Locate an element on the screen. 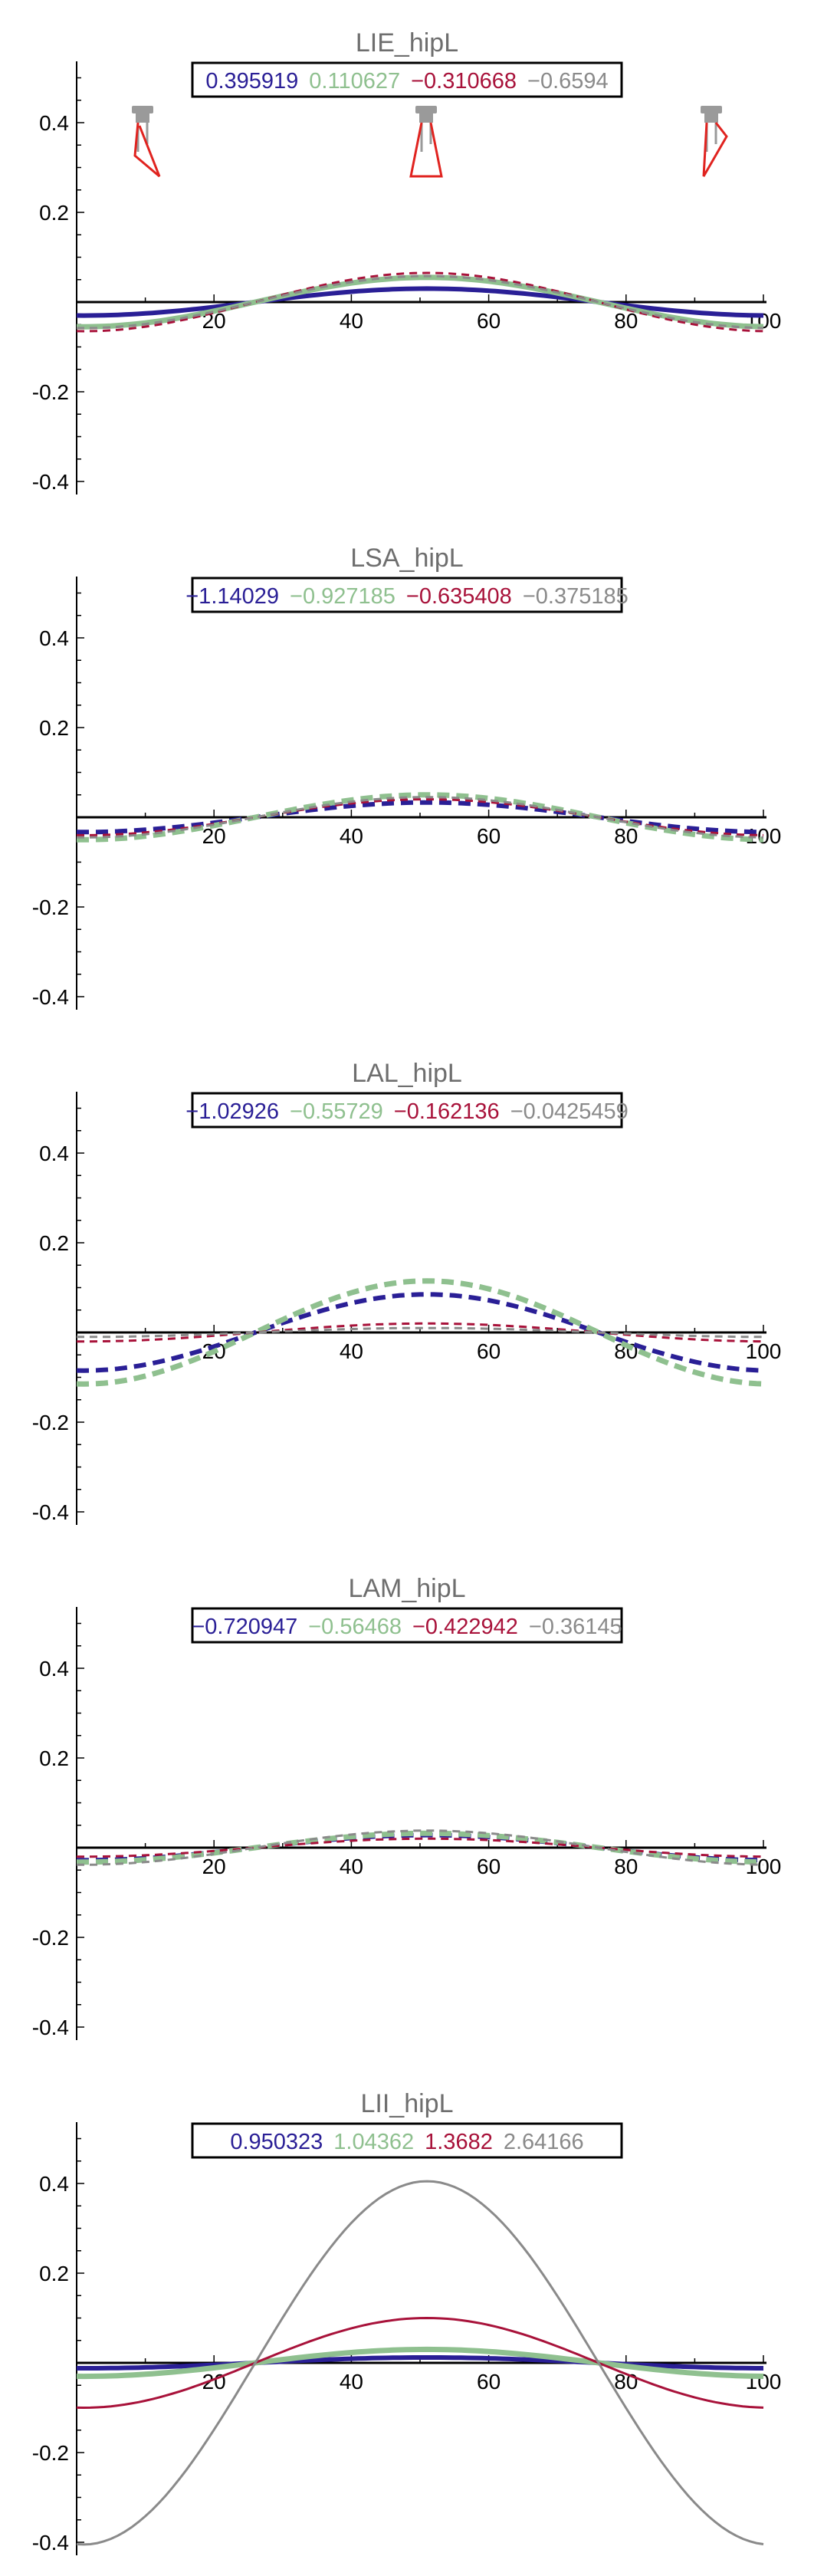  legend-entry: 2.64166 is located at coordinates (544, 2142).